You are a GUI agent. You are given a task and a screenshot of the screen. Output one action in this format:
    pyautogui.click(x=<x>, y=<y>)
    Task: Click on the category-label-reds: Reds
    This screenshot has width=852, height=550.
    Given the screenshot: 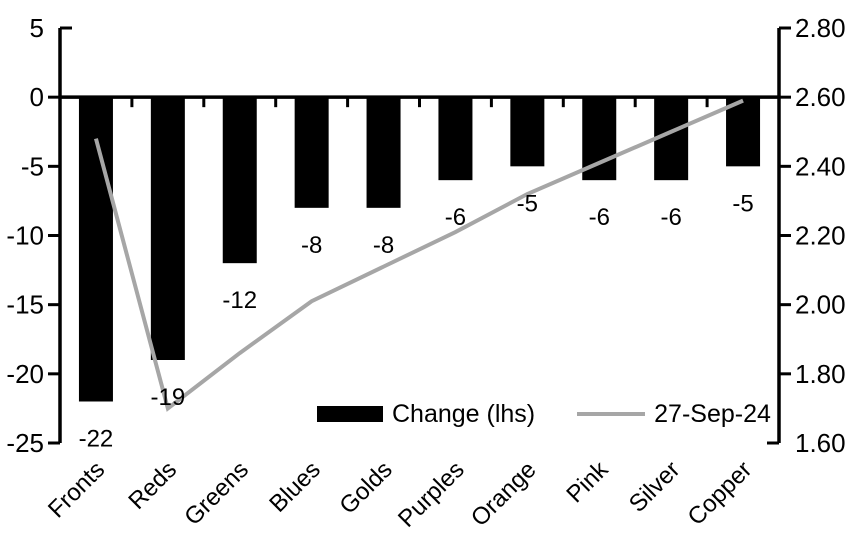 What is the action you would take?
    pyautogui.click(x=152, y=485)
    